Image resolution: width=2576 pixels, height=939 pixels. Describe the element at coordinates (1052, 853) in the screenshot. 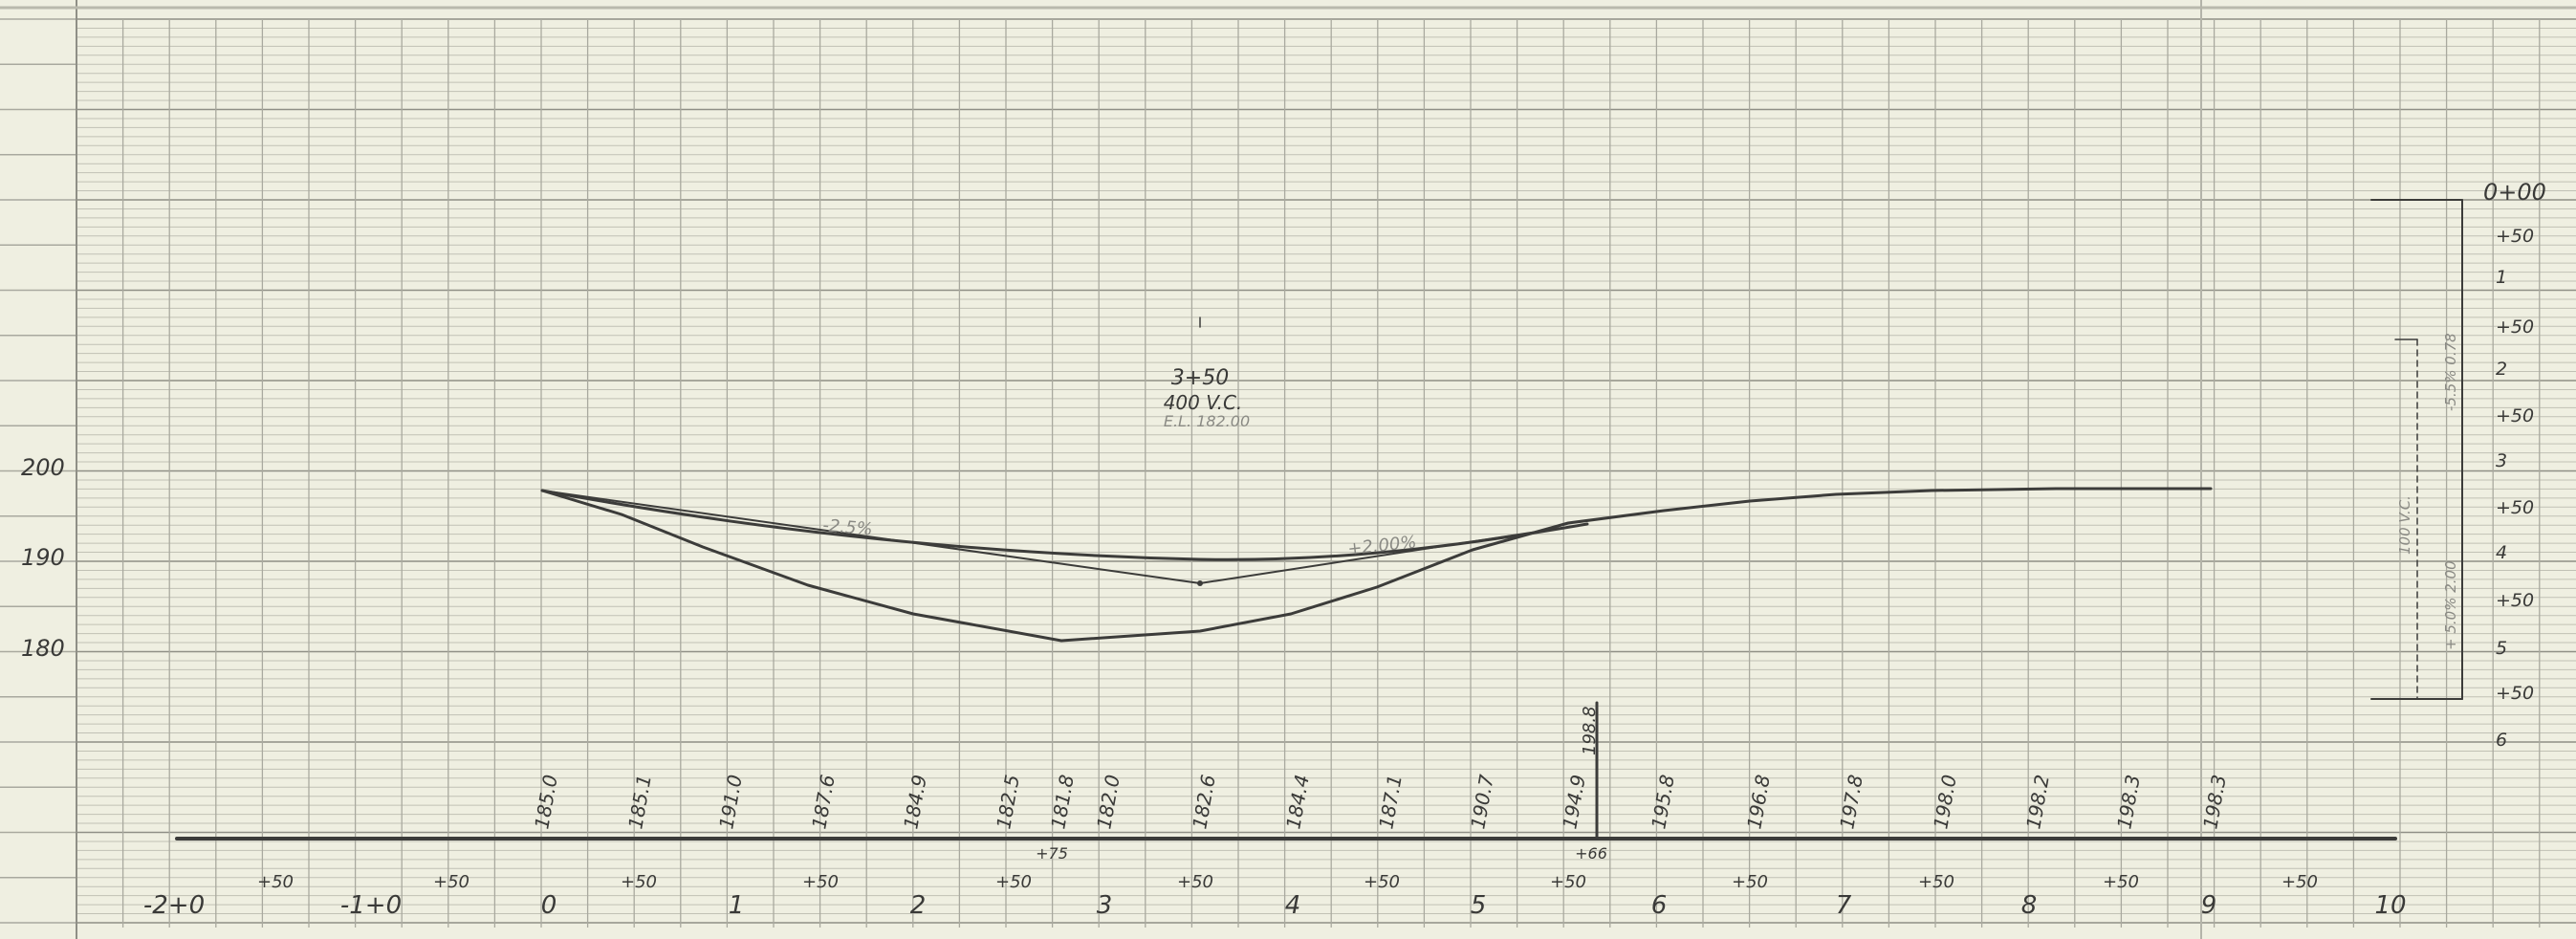

I see `sub-station-label-left: +75` at that location.